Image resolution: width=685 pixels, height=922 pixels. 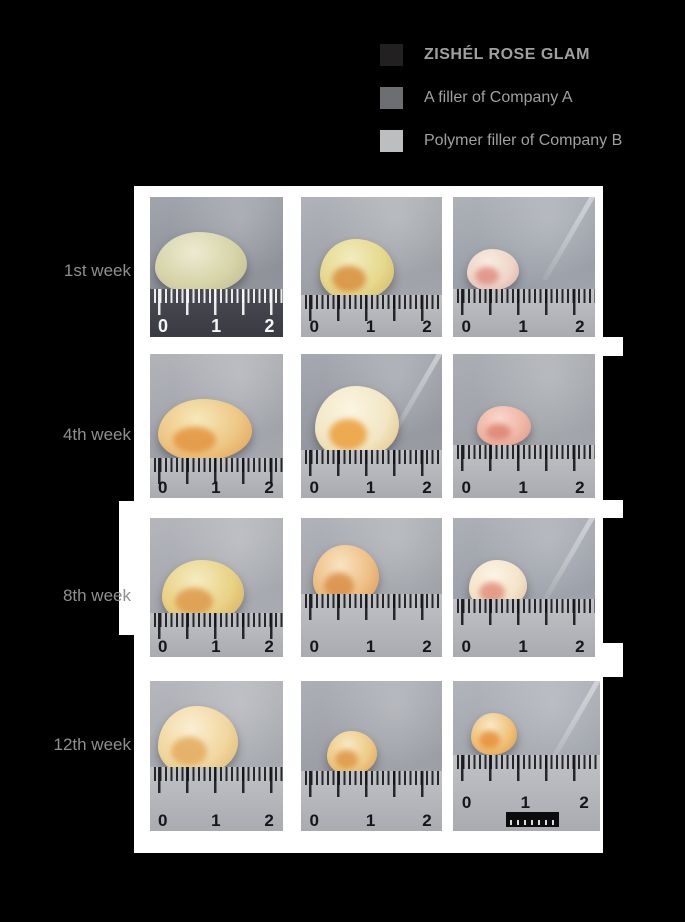 I want to click on ruler-label-strip, so click(x=532, y=819).